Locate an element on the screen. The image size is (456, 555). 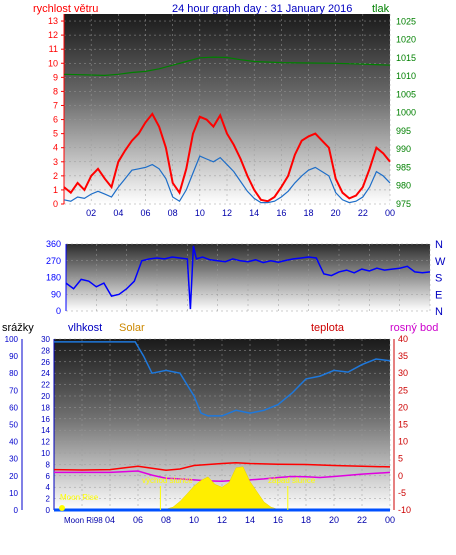
rain-tick-label: 90 is located at coordinates (13, 356).